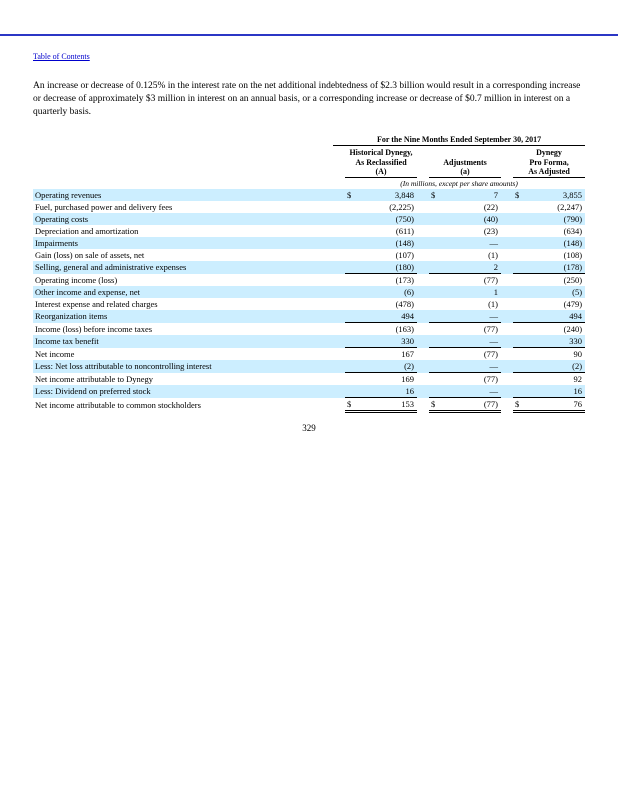  Describe the element at coordinates (93, 391) in the screenshot. I see `row-label: Less: Dividend on preferred stock` at that location.